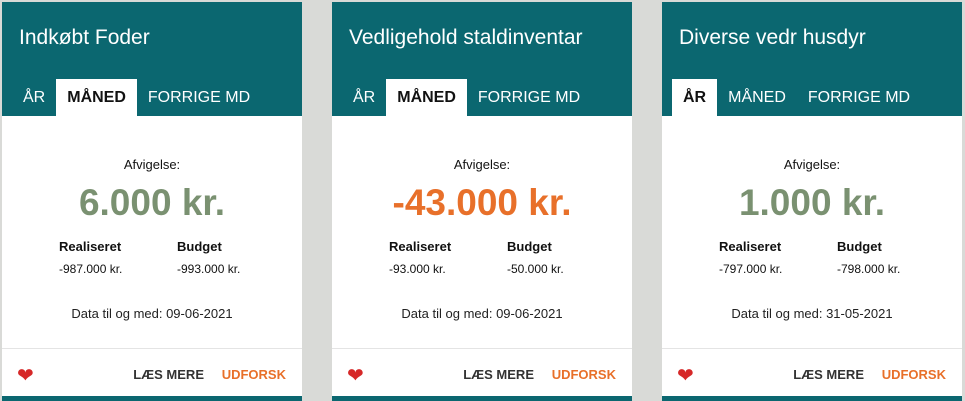  Describe the element at coordinates (812, 313) in the screenshot. I see `data-date: Data til og med: 31-05-2021` at that location.